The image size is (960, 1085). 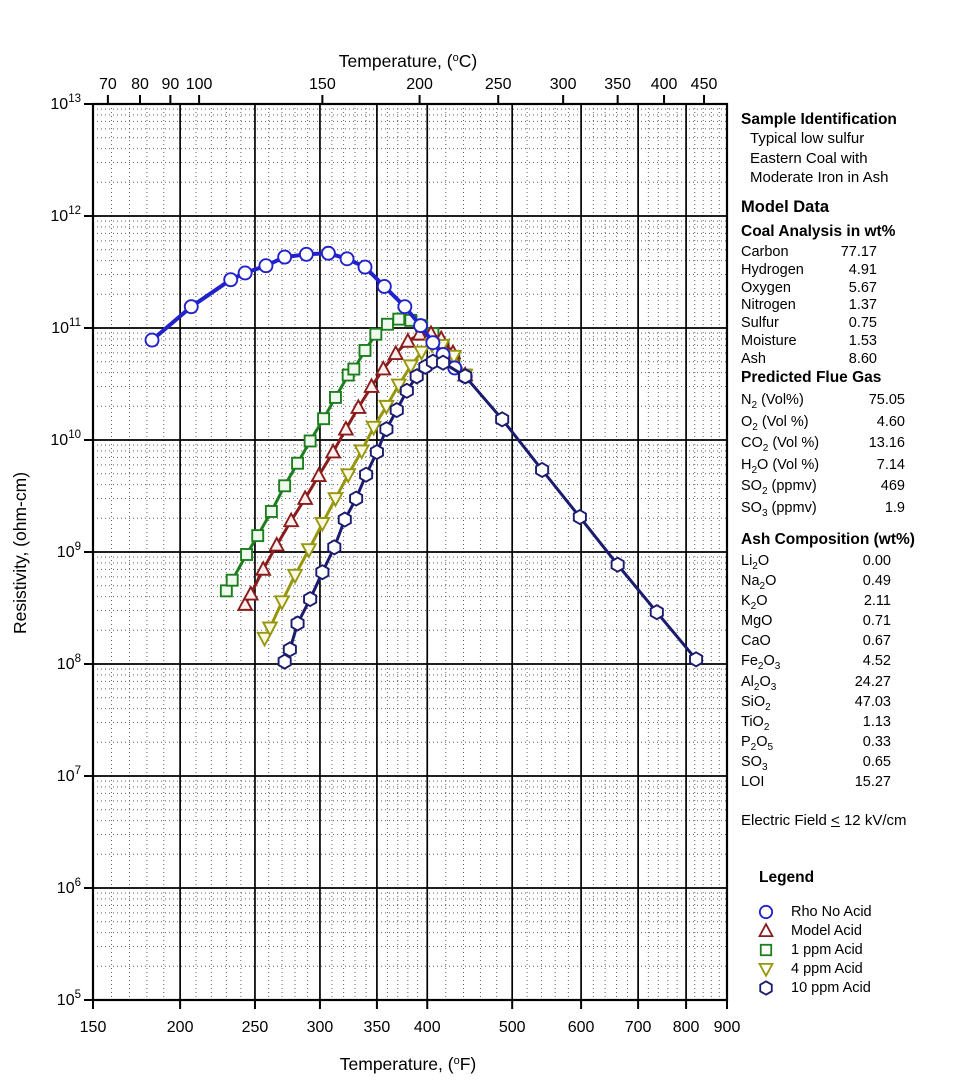 I want to click on svg-text: 105, so click(x=69, y=999).